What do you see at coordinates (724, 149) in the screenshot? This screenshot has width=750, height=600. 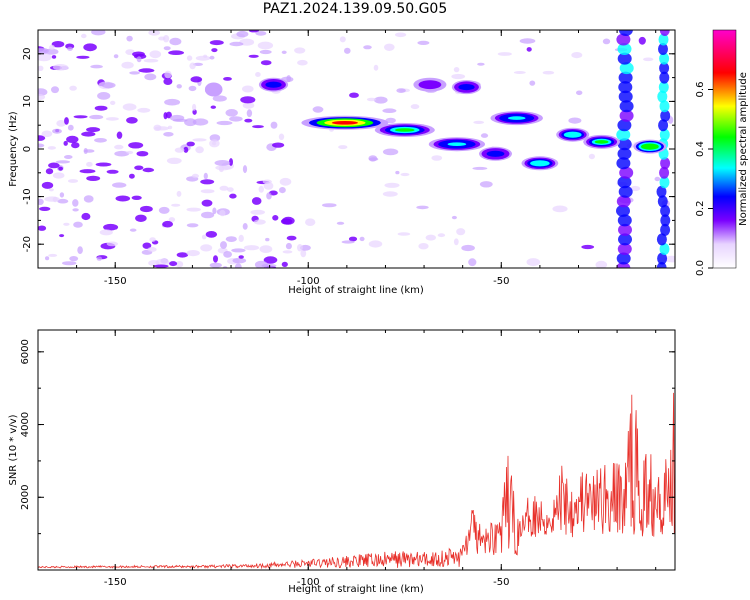 I see `colorbar-gradient` at bounding box center [724, 149].